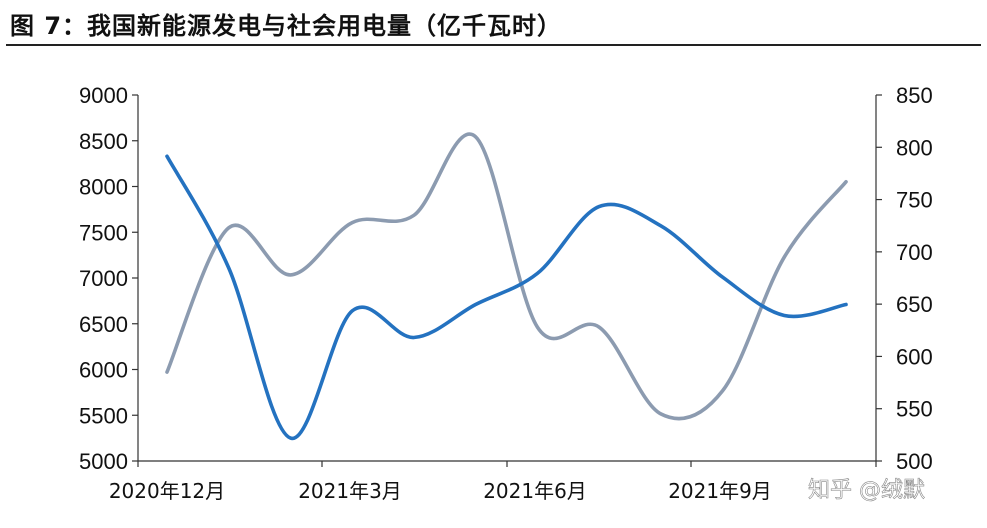  What do you see at coordinates (103, 141) in the screenshot?
I see `y-left-tick-label: 8500` at bounding box center [103, 141].